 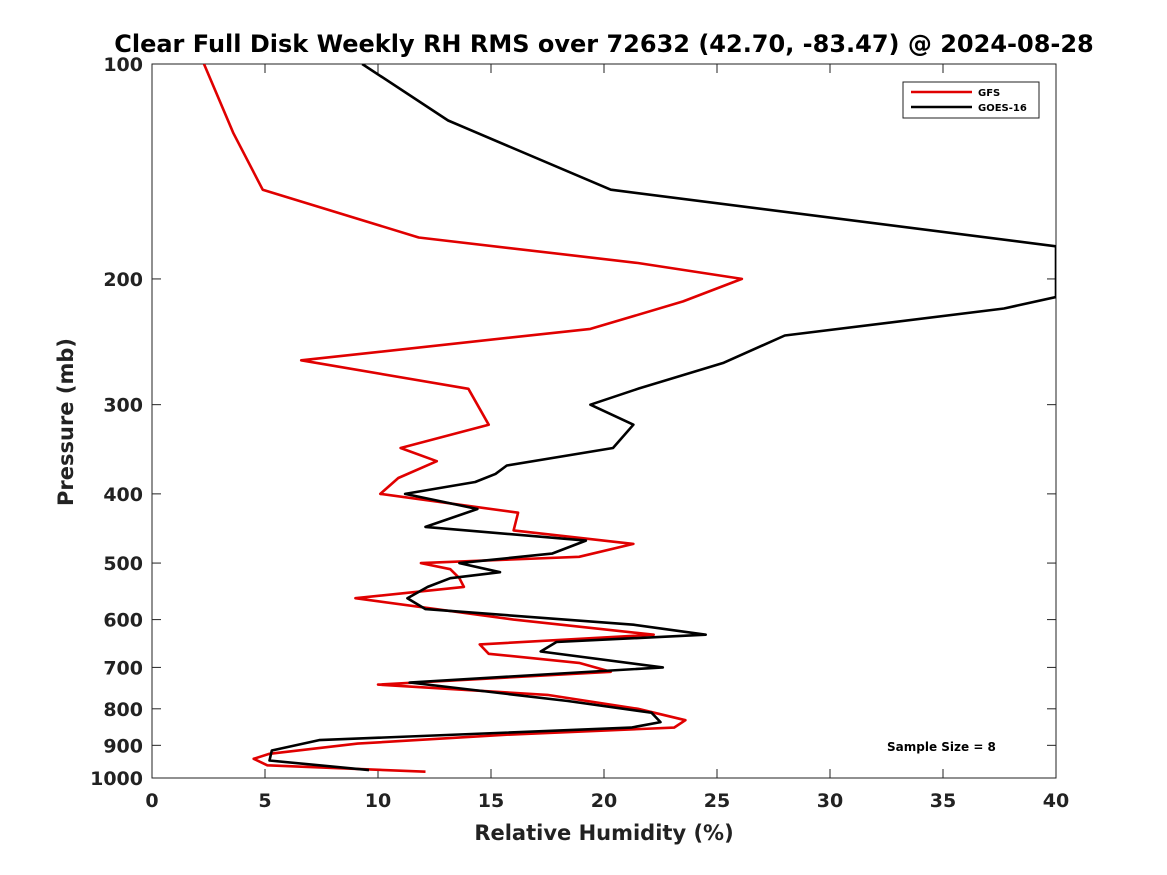 I want to click on legend-box, so click(x=971, y=100).